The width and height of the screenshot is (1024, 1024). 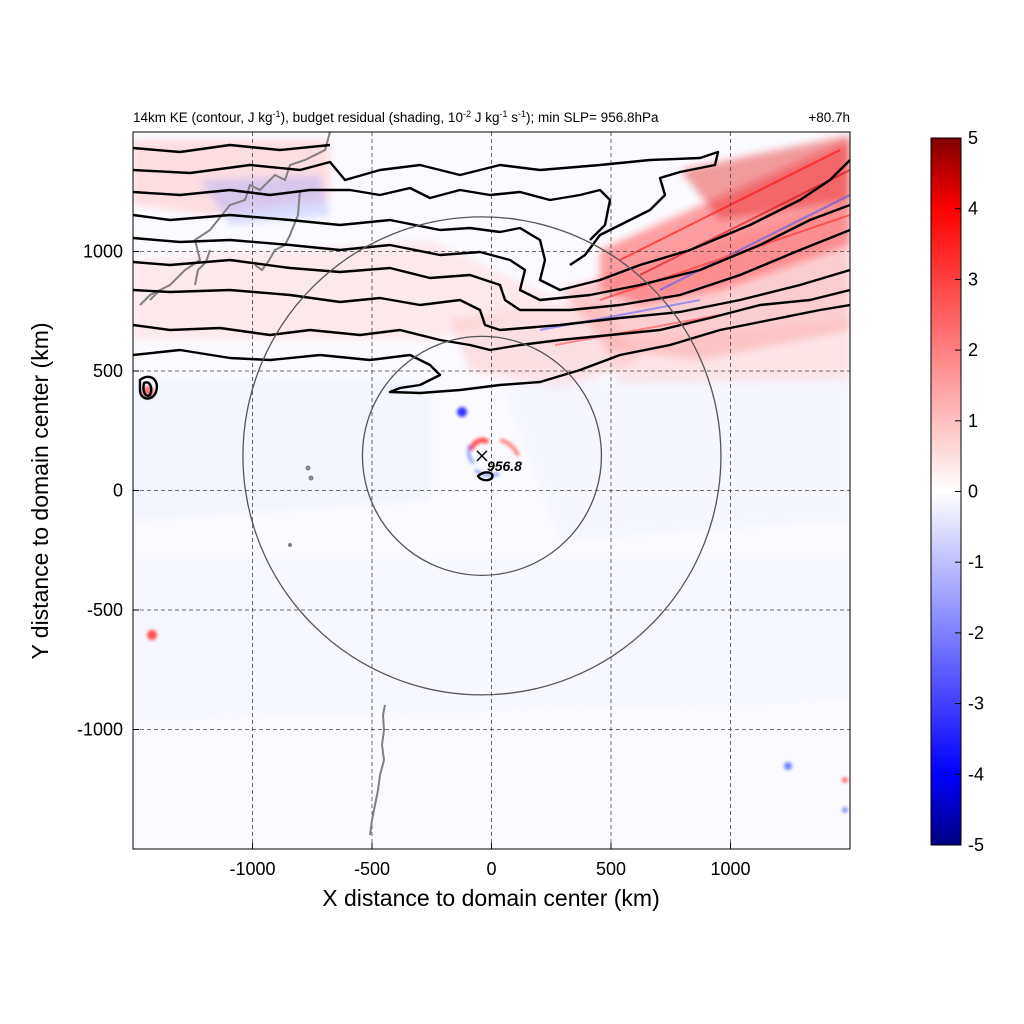 What do you see at coordinates (491, 869) in the screenshot?
I see `x-tick-label: 0` at bounding box center [491, 869].